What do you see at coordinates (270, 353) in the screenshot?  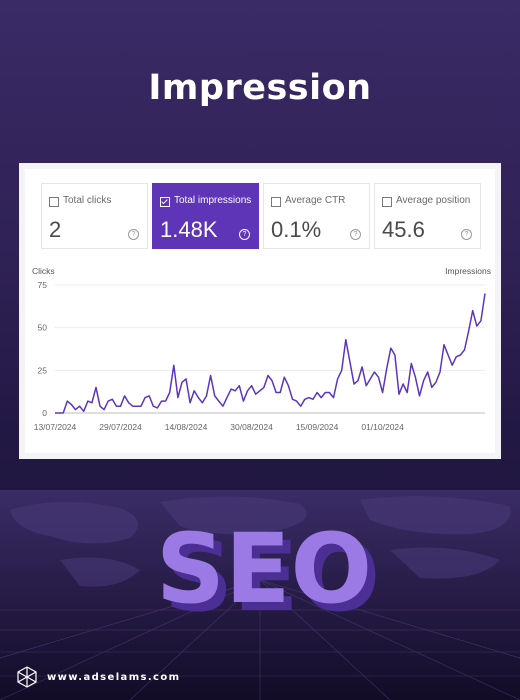 I see `impressions-line` at bounding box center [270, 353].